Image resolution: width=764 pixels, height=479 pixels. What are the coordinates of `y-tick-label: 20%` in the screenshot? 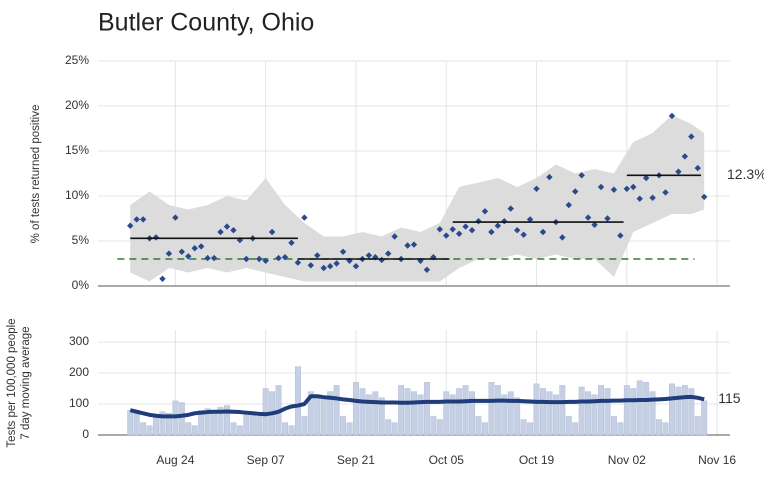 It's located at (77, 105).